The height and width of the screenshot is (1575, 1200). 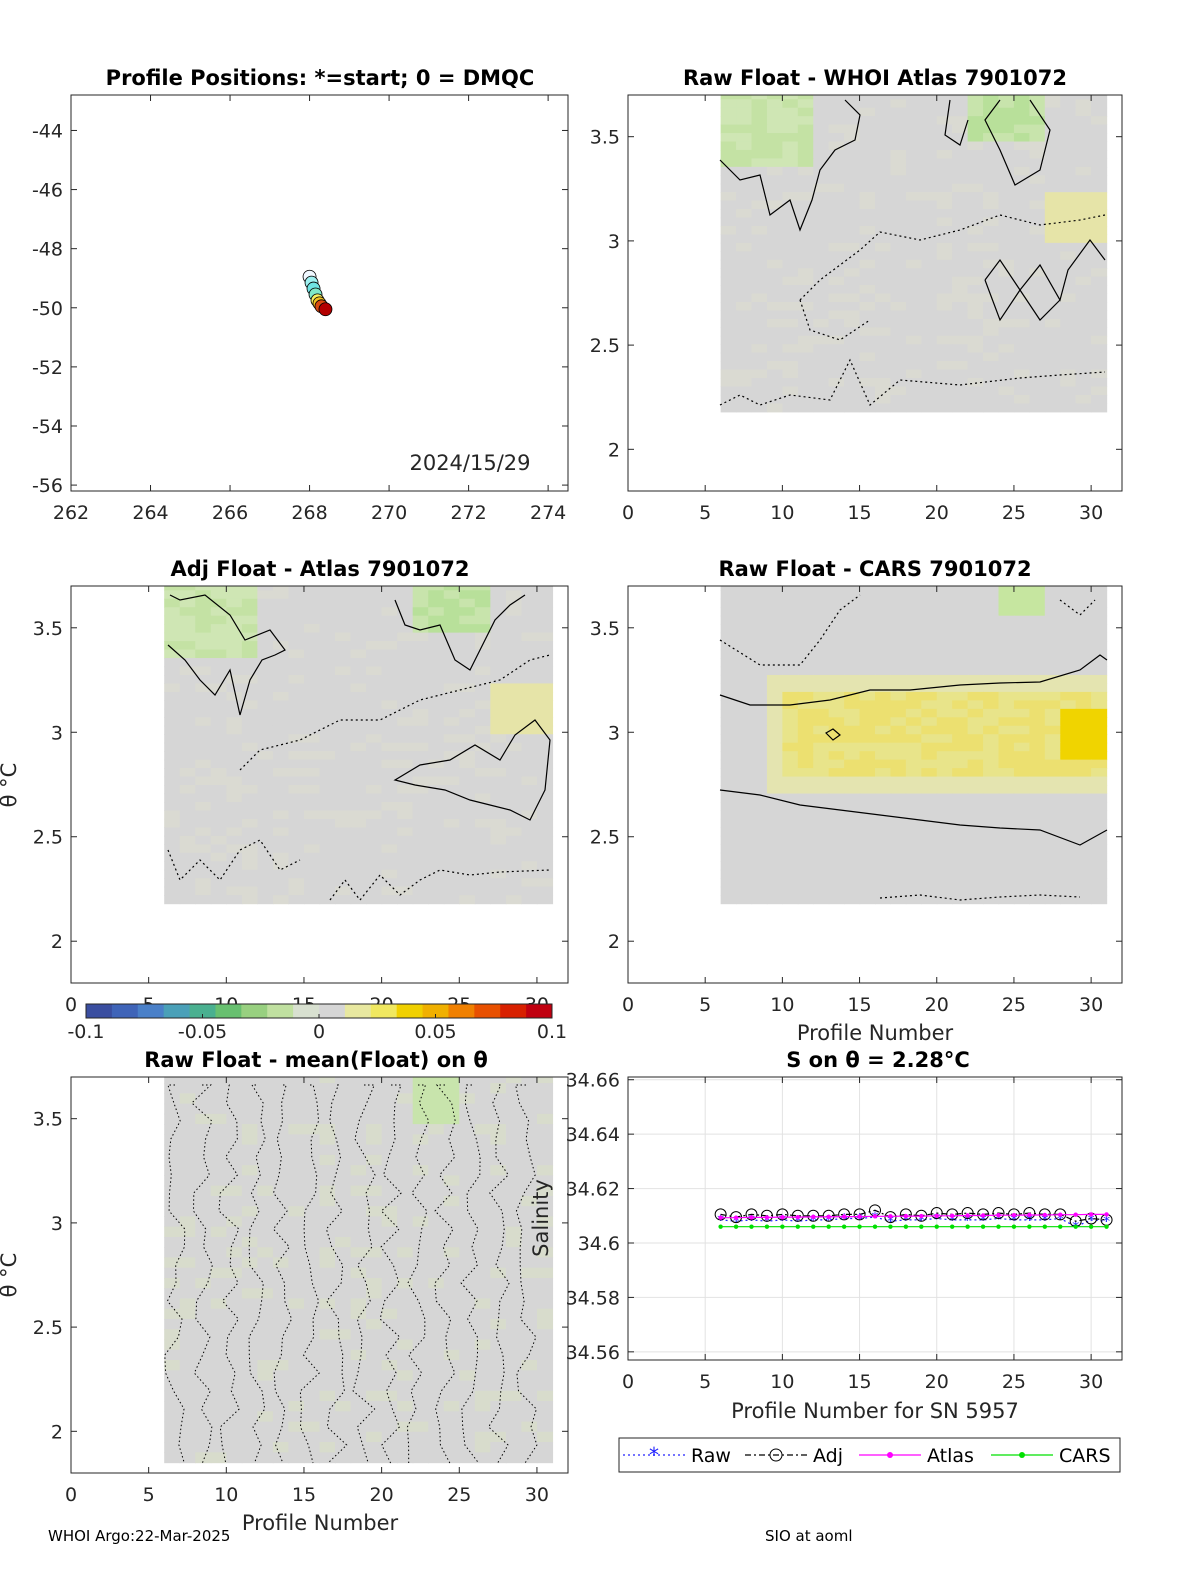 What do you see at coordinates (177, 1011) in the screenshot?
I see `colorbar-swatch` at bounding box center [177, 1011].